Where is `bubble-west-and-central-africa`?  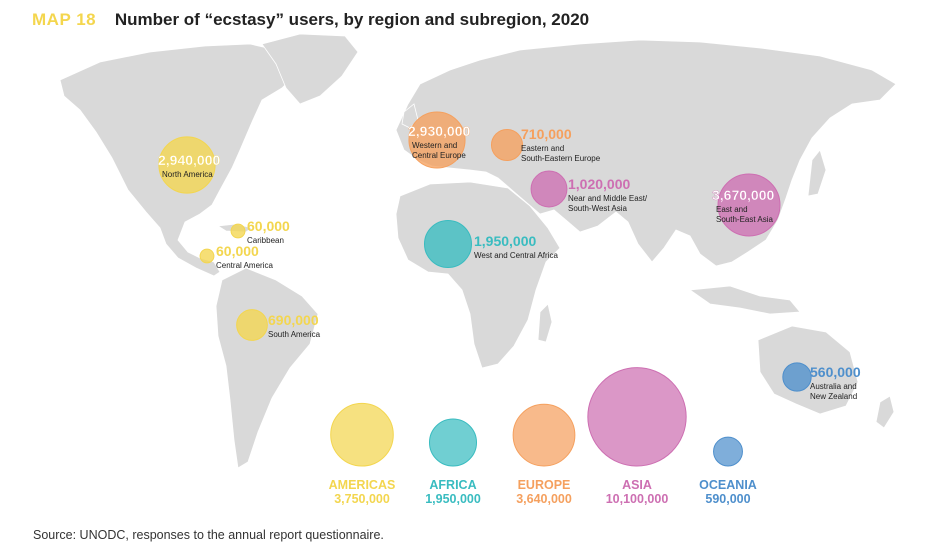 bubble-west-and-central-africa is located at coordinates (448, 244).